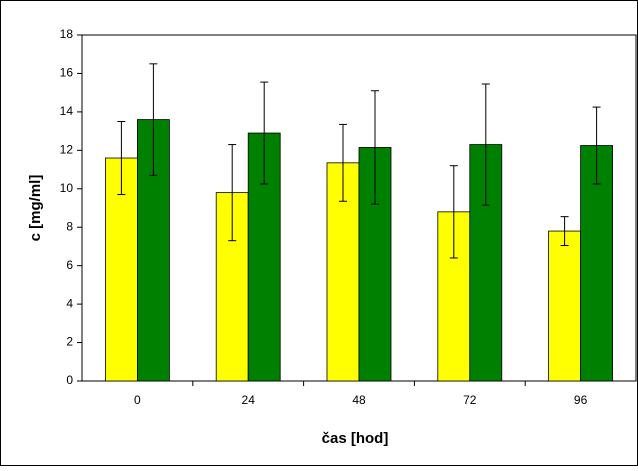 This screenshot has height=471, width=638. I want to click on y-tick-label: 14, so click(67, 111).